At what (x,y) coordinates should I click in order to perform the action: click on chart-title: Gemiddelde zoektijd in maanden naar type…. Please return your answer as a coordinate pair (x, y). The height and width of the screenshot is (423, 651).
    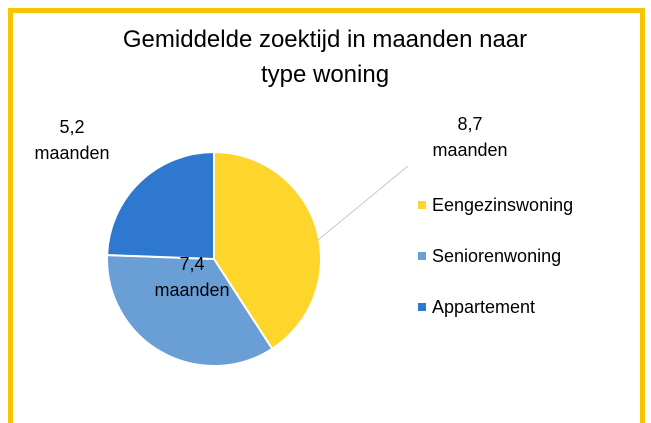
    Looking at the image, I should click on (325, 57).